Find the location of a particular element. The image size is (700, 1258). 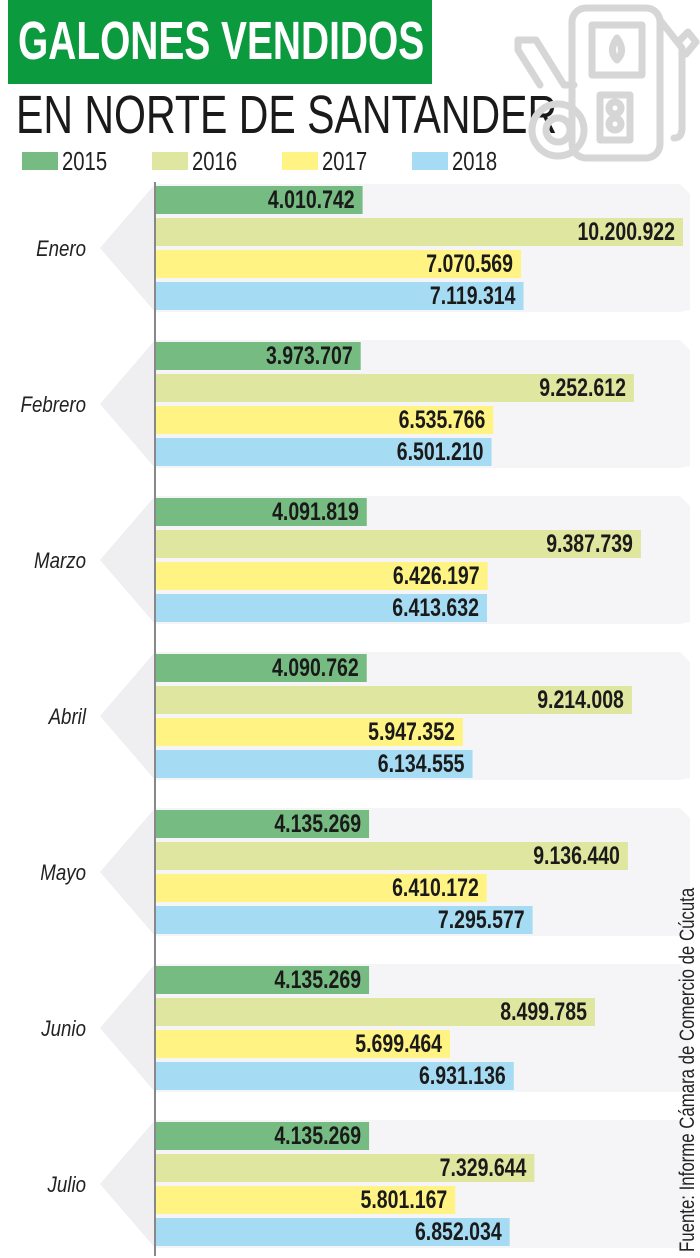

chart-title: GALONES VENDIDOS is located at coordinates (221, 41).